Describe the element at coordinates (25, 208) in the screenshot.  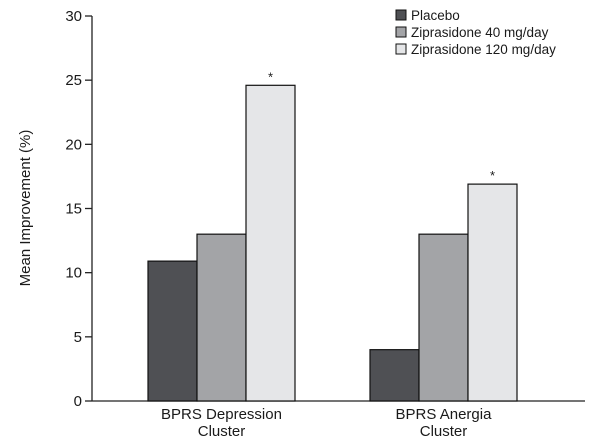
I see `y-axis-label: Mean Improvement (%)` at that location.